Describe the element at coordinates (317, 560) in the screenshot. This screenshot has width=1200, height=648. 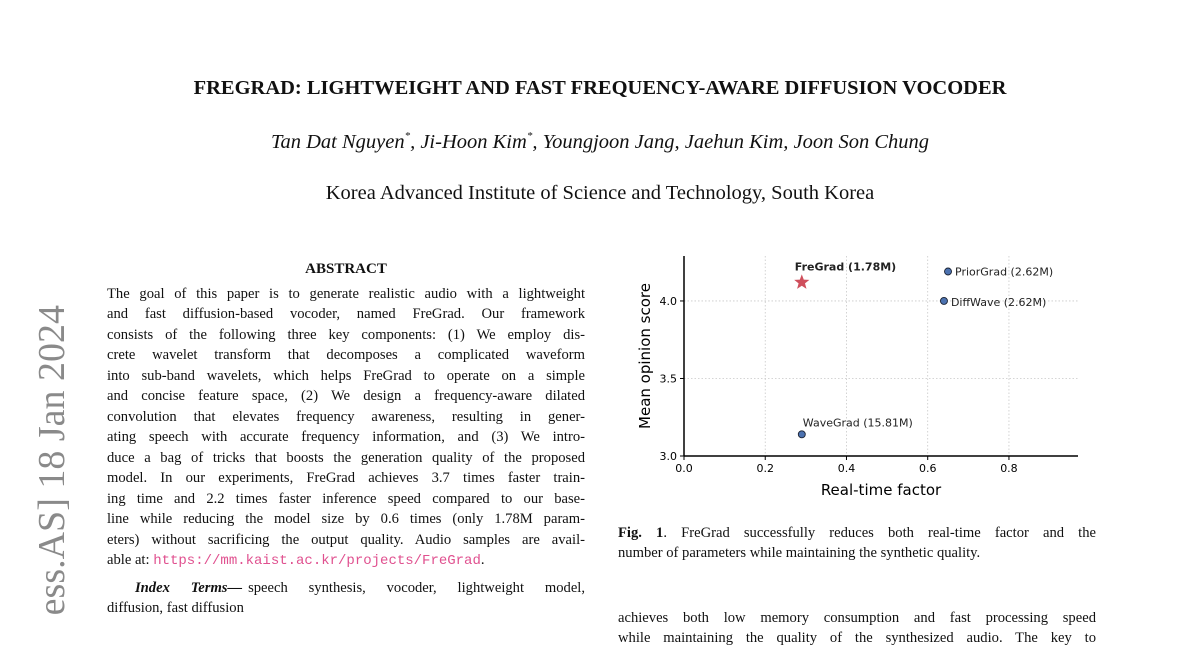
I see `project-link: https://mm.kaist.ac.kr/projects/FreGrad` at that location.